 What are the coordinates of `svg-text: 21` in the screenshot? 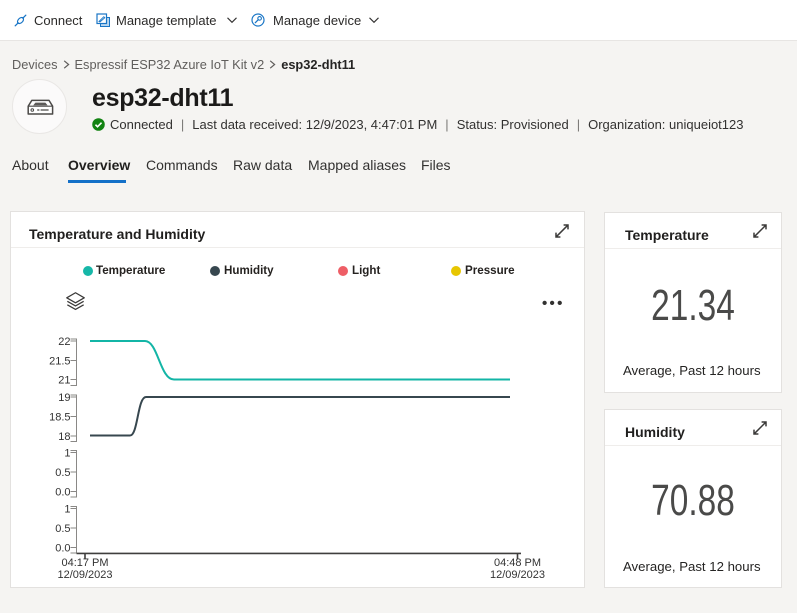 It's located at (64, 381).